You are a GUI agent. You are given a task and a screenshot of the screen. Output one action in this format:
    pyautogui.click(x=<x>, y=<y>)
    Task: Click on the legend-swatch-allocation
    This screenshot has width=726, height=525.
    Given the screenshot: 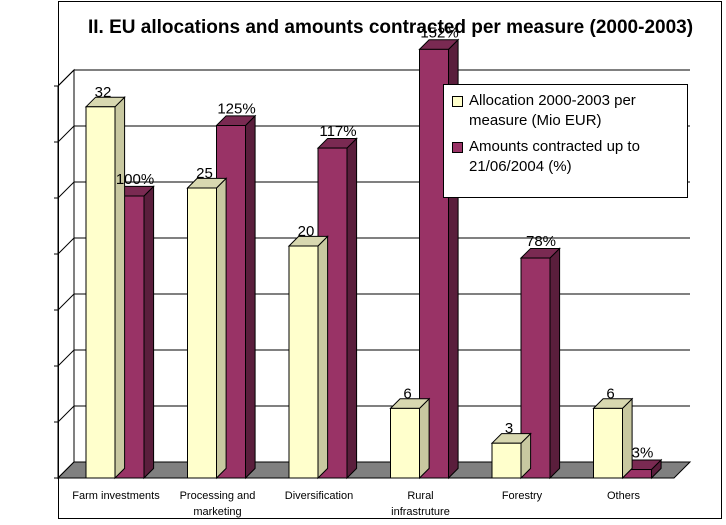 What is the action you would take?
    pyautogui.click(x=457, y=101)
    